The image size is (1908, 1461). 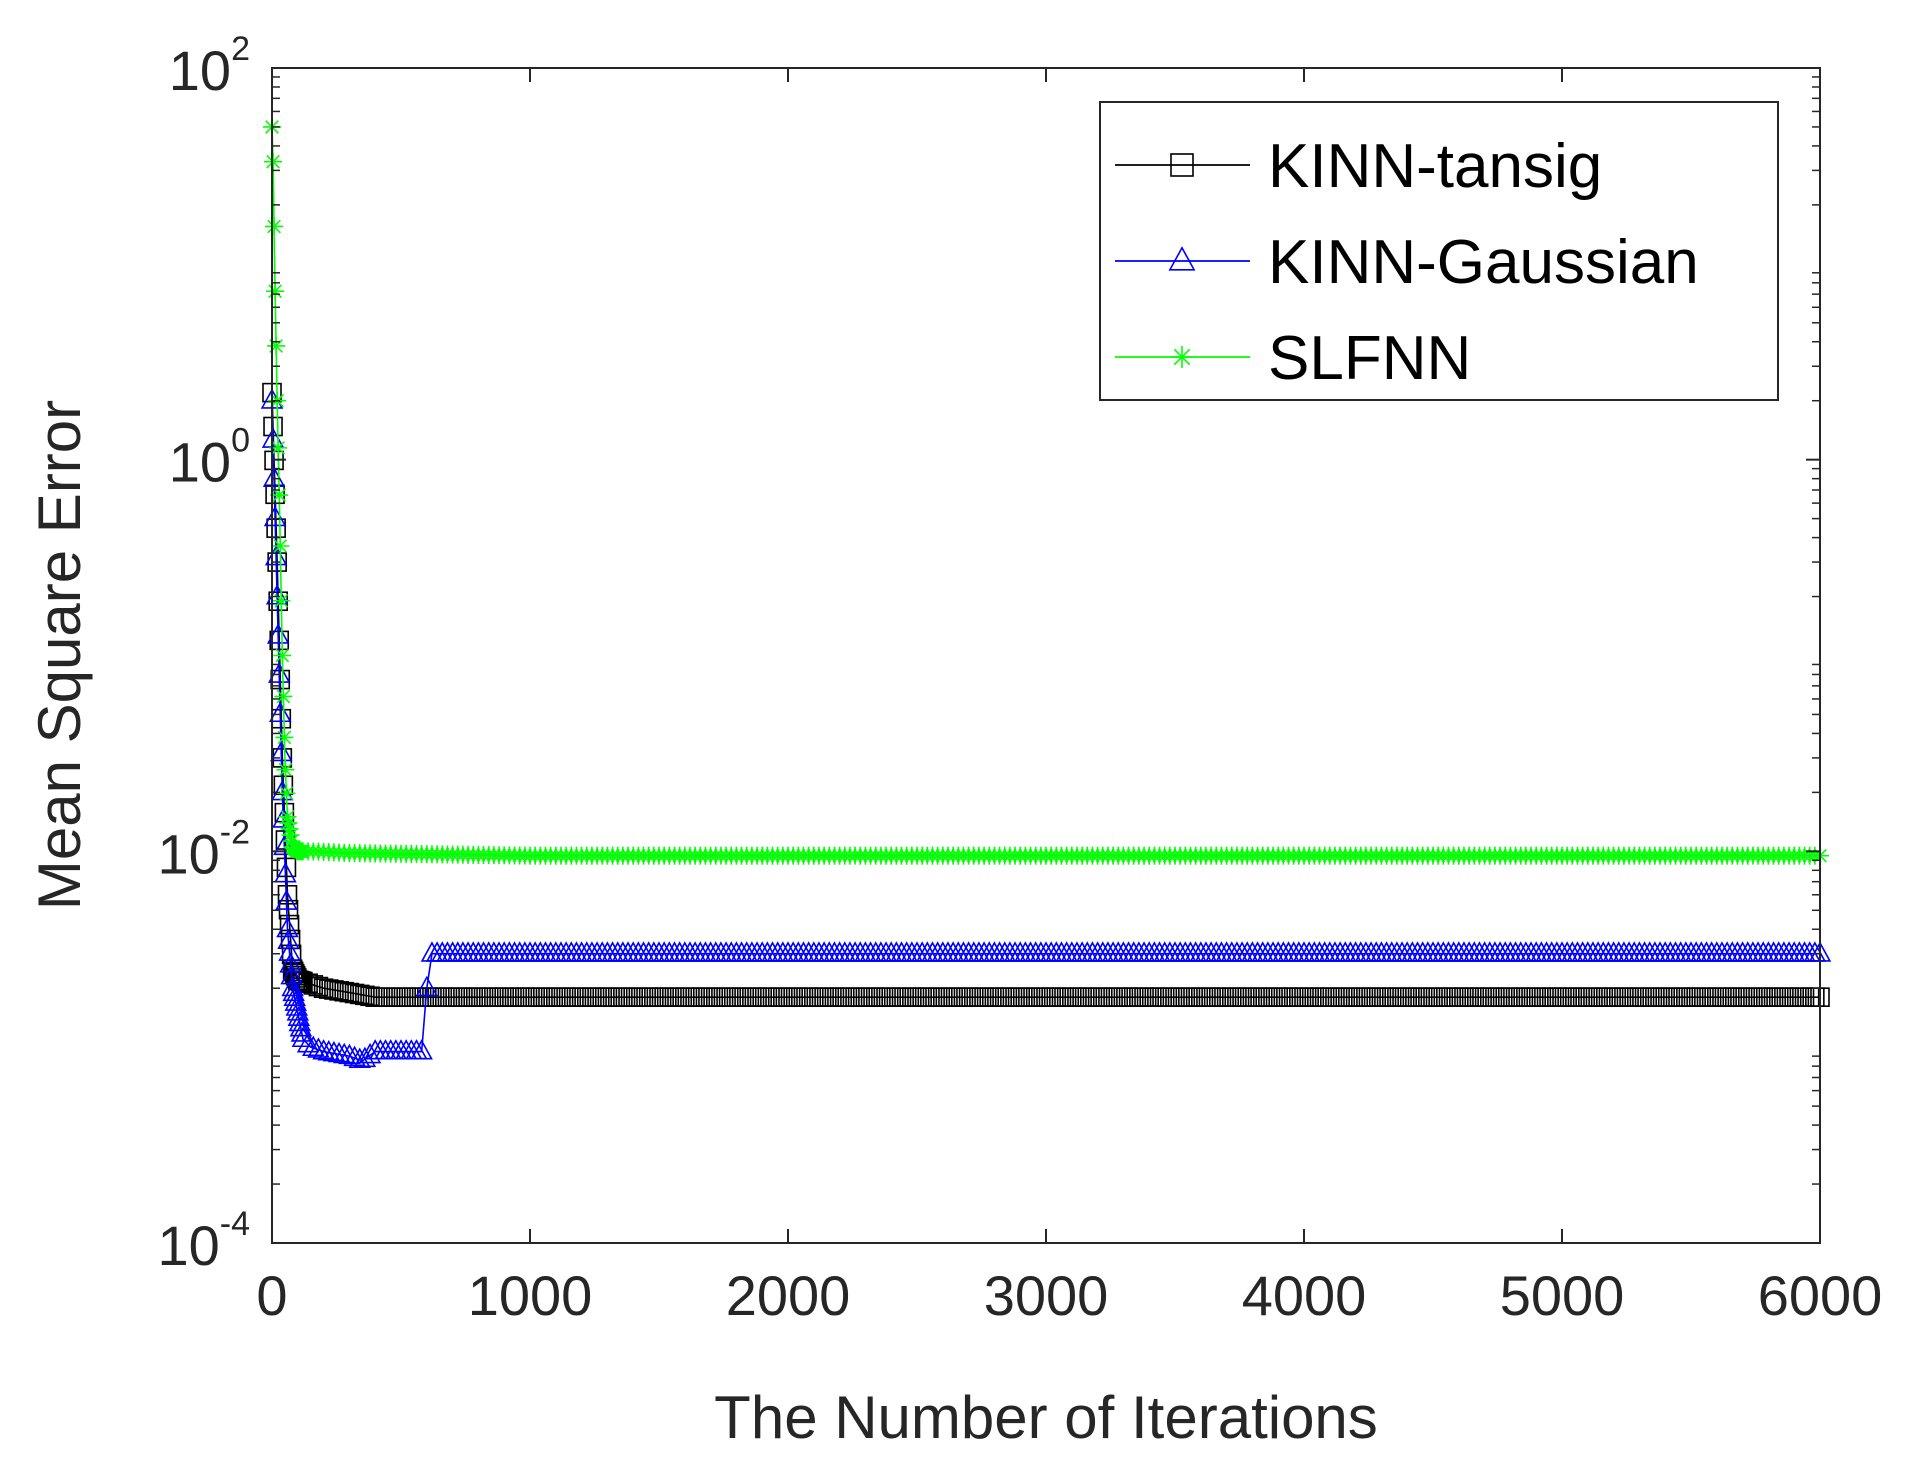 I want to click on y-tick-label: 10⁻⁴, so click(x=203, y=1241).